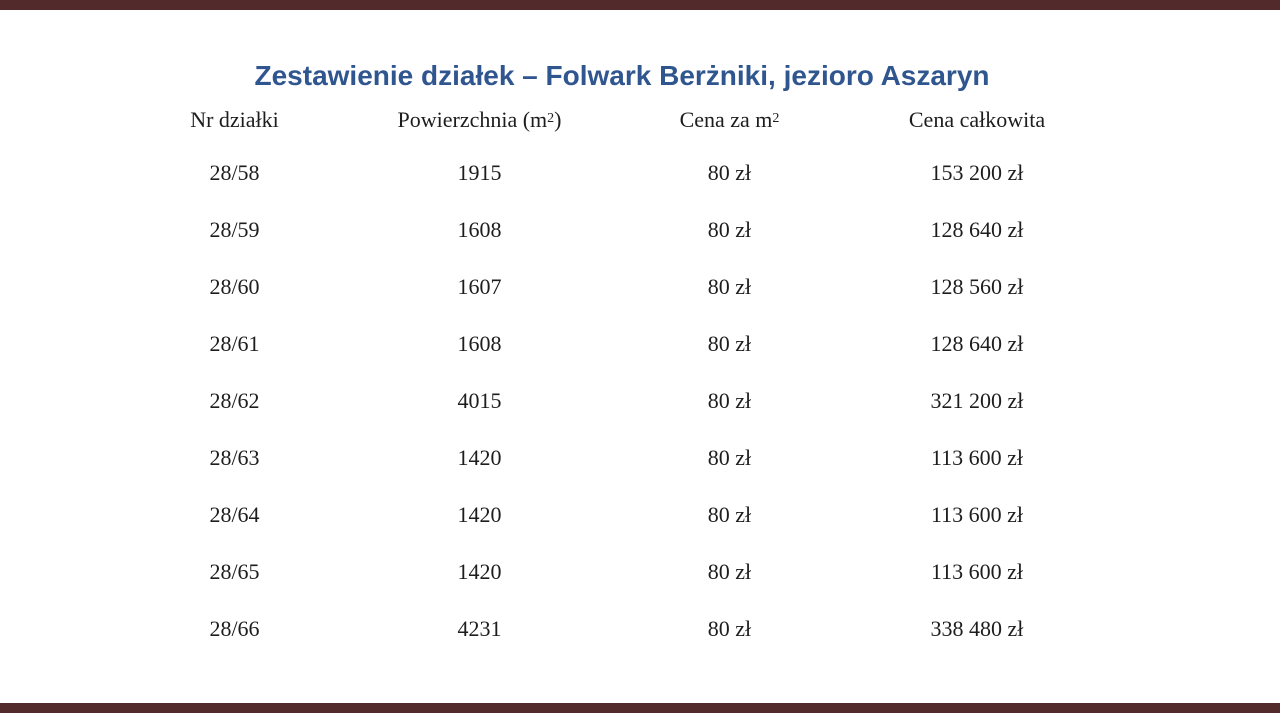  What do you see at coordinates (479, 400) in the screenshot?
I see `cell-area: 4015` at bounding box center [479, 400].